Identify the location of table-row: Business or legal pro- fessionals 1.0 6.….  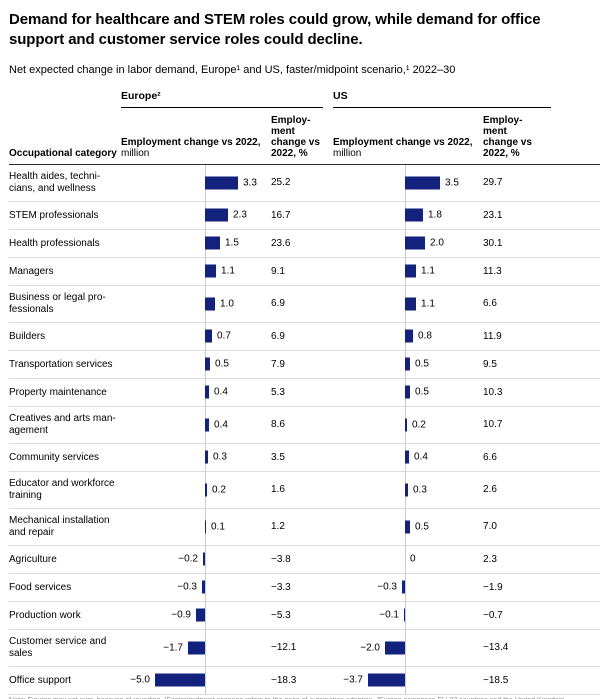
(304, 304).